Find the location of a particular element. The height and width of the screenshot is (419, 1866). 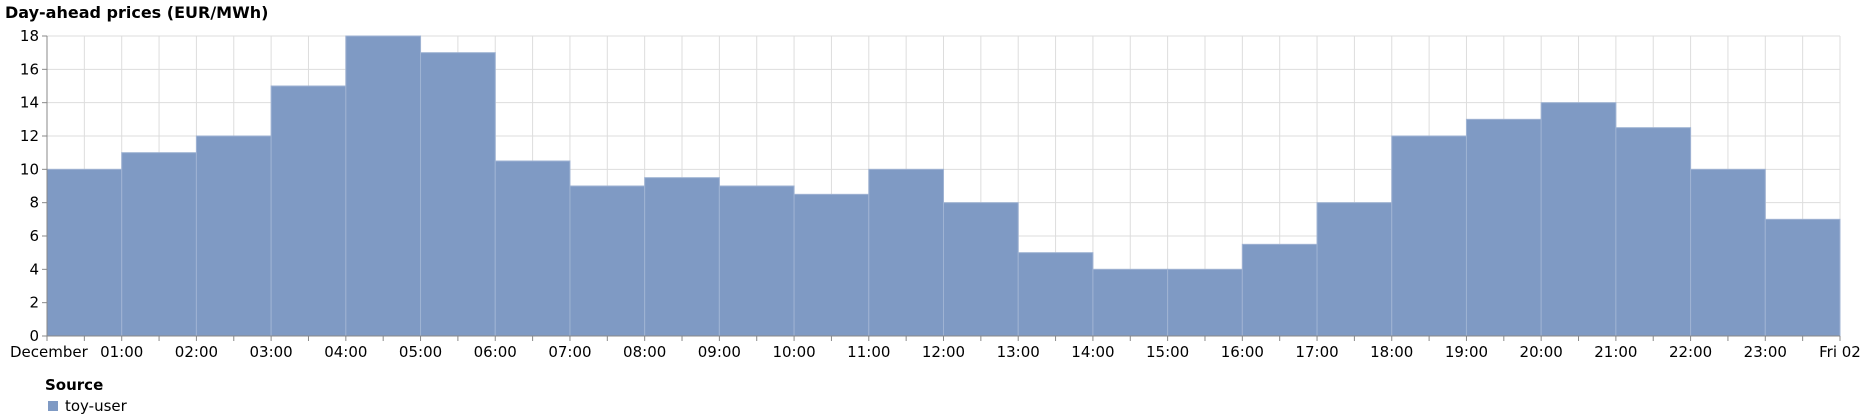

x-tick-label: 04:00 is located at coordinates (345, 352).